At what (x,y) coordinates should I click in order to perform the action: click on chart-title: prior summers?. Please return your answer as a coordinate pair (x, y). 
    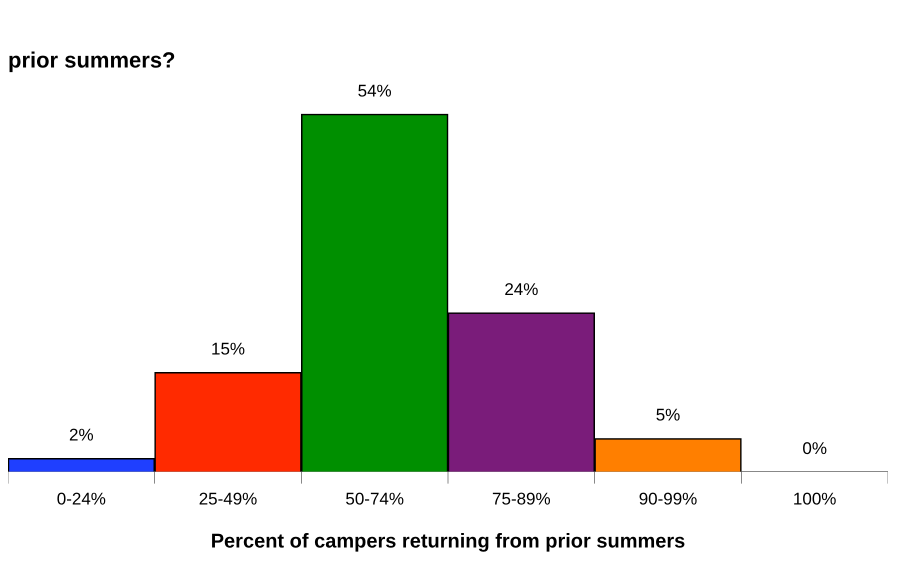
    Looking at the image, I should click on (92, 59).